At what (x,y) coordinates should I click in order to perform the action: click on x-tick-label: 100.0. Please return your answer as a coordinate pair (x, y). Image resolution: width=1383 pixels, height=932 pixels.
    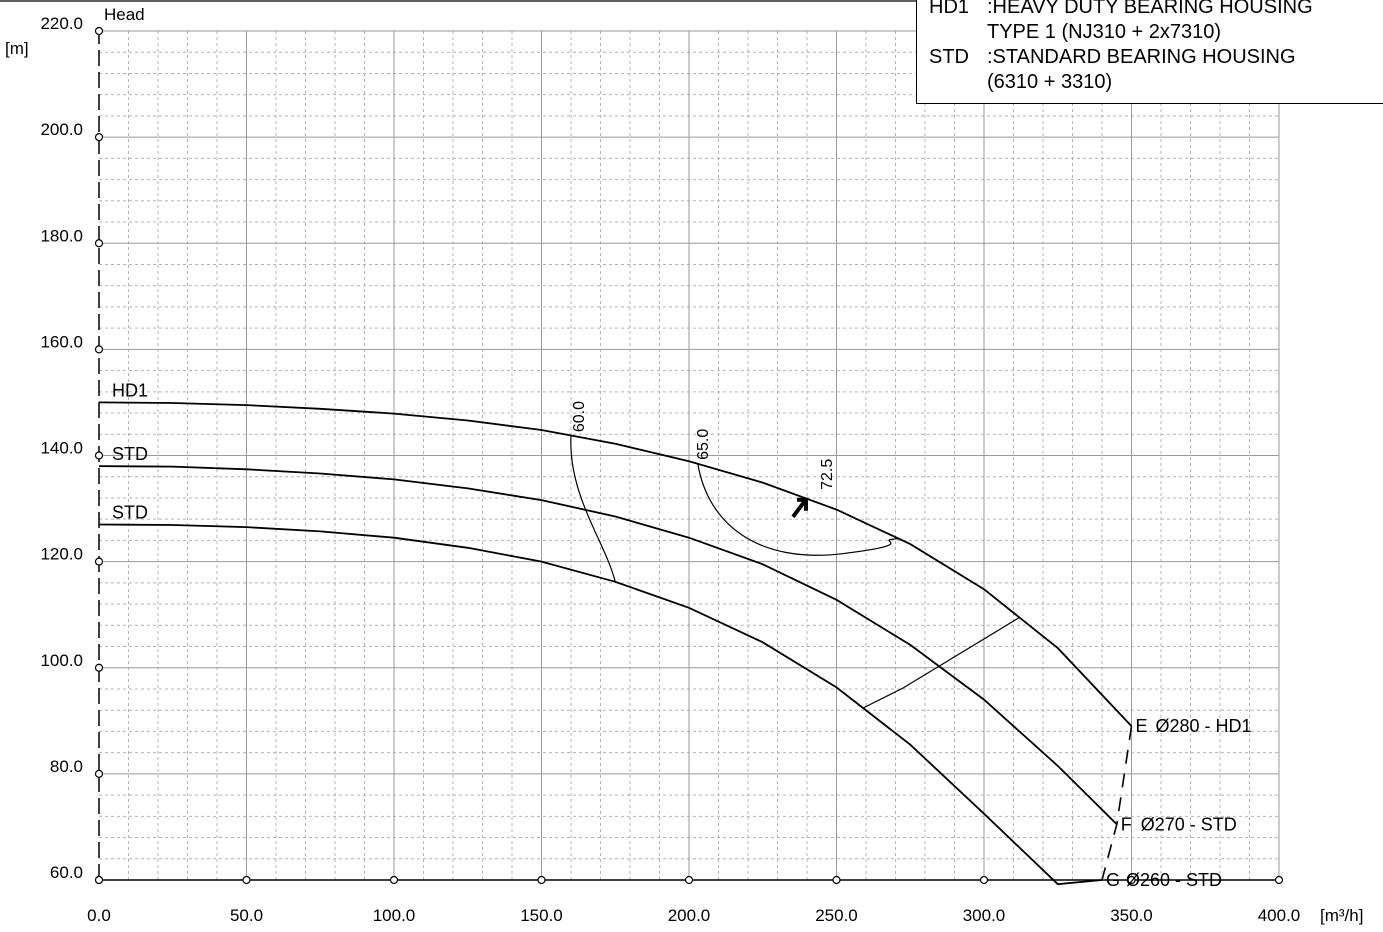
    Looking at the image, I should click on (394, 915).